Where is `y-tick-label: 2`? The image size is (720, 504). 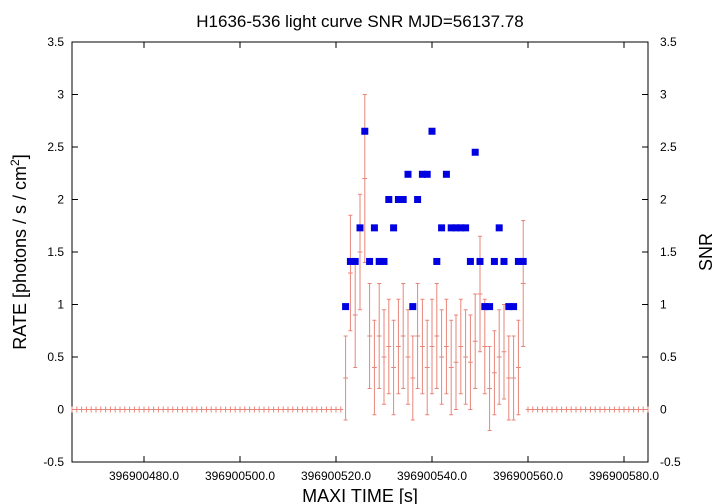 y-tick-label: 2 is located at coordinates (60, 200).